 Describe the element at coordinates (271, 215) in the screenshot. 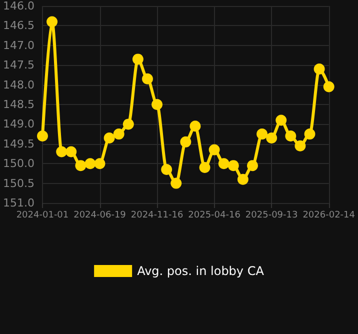

I see `x-tick-label: 2025-09-13` at that location.